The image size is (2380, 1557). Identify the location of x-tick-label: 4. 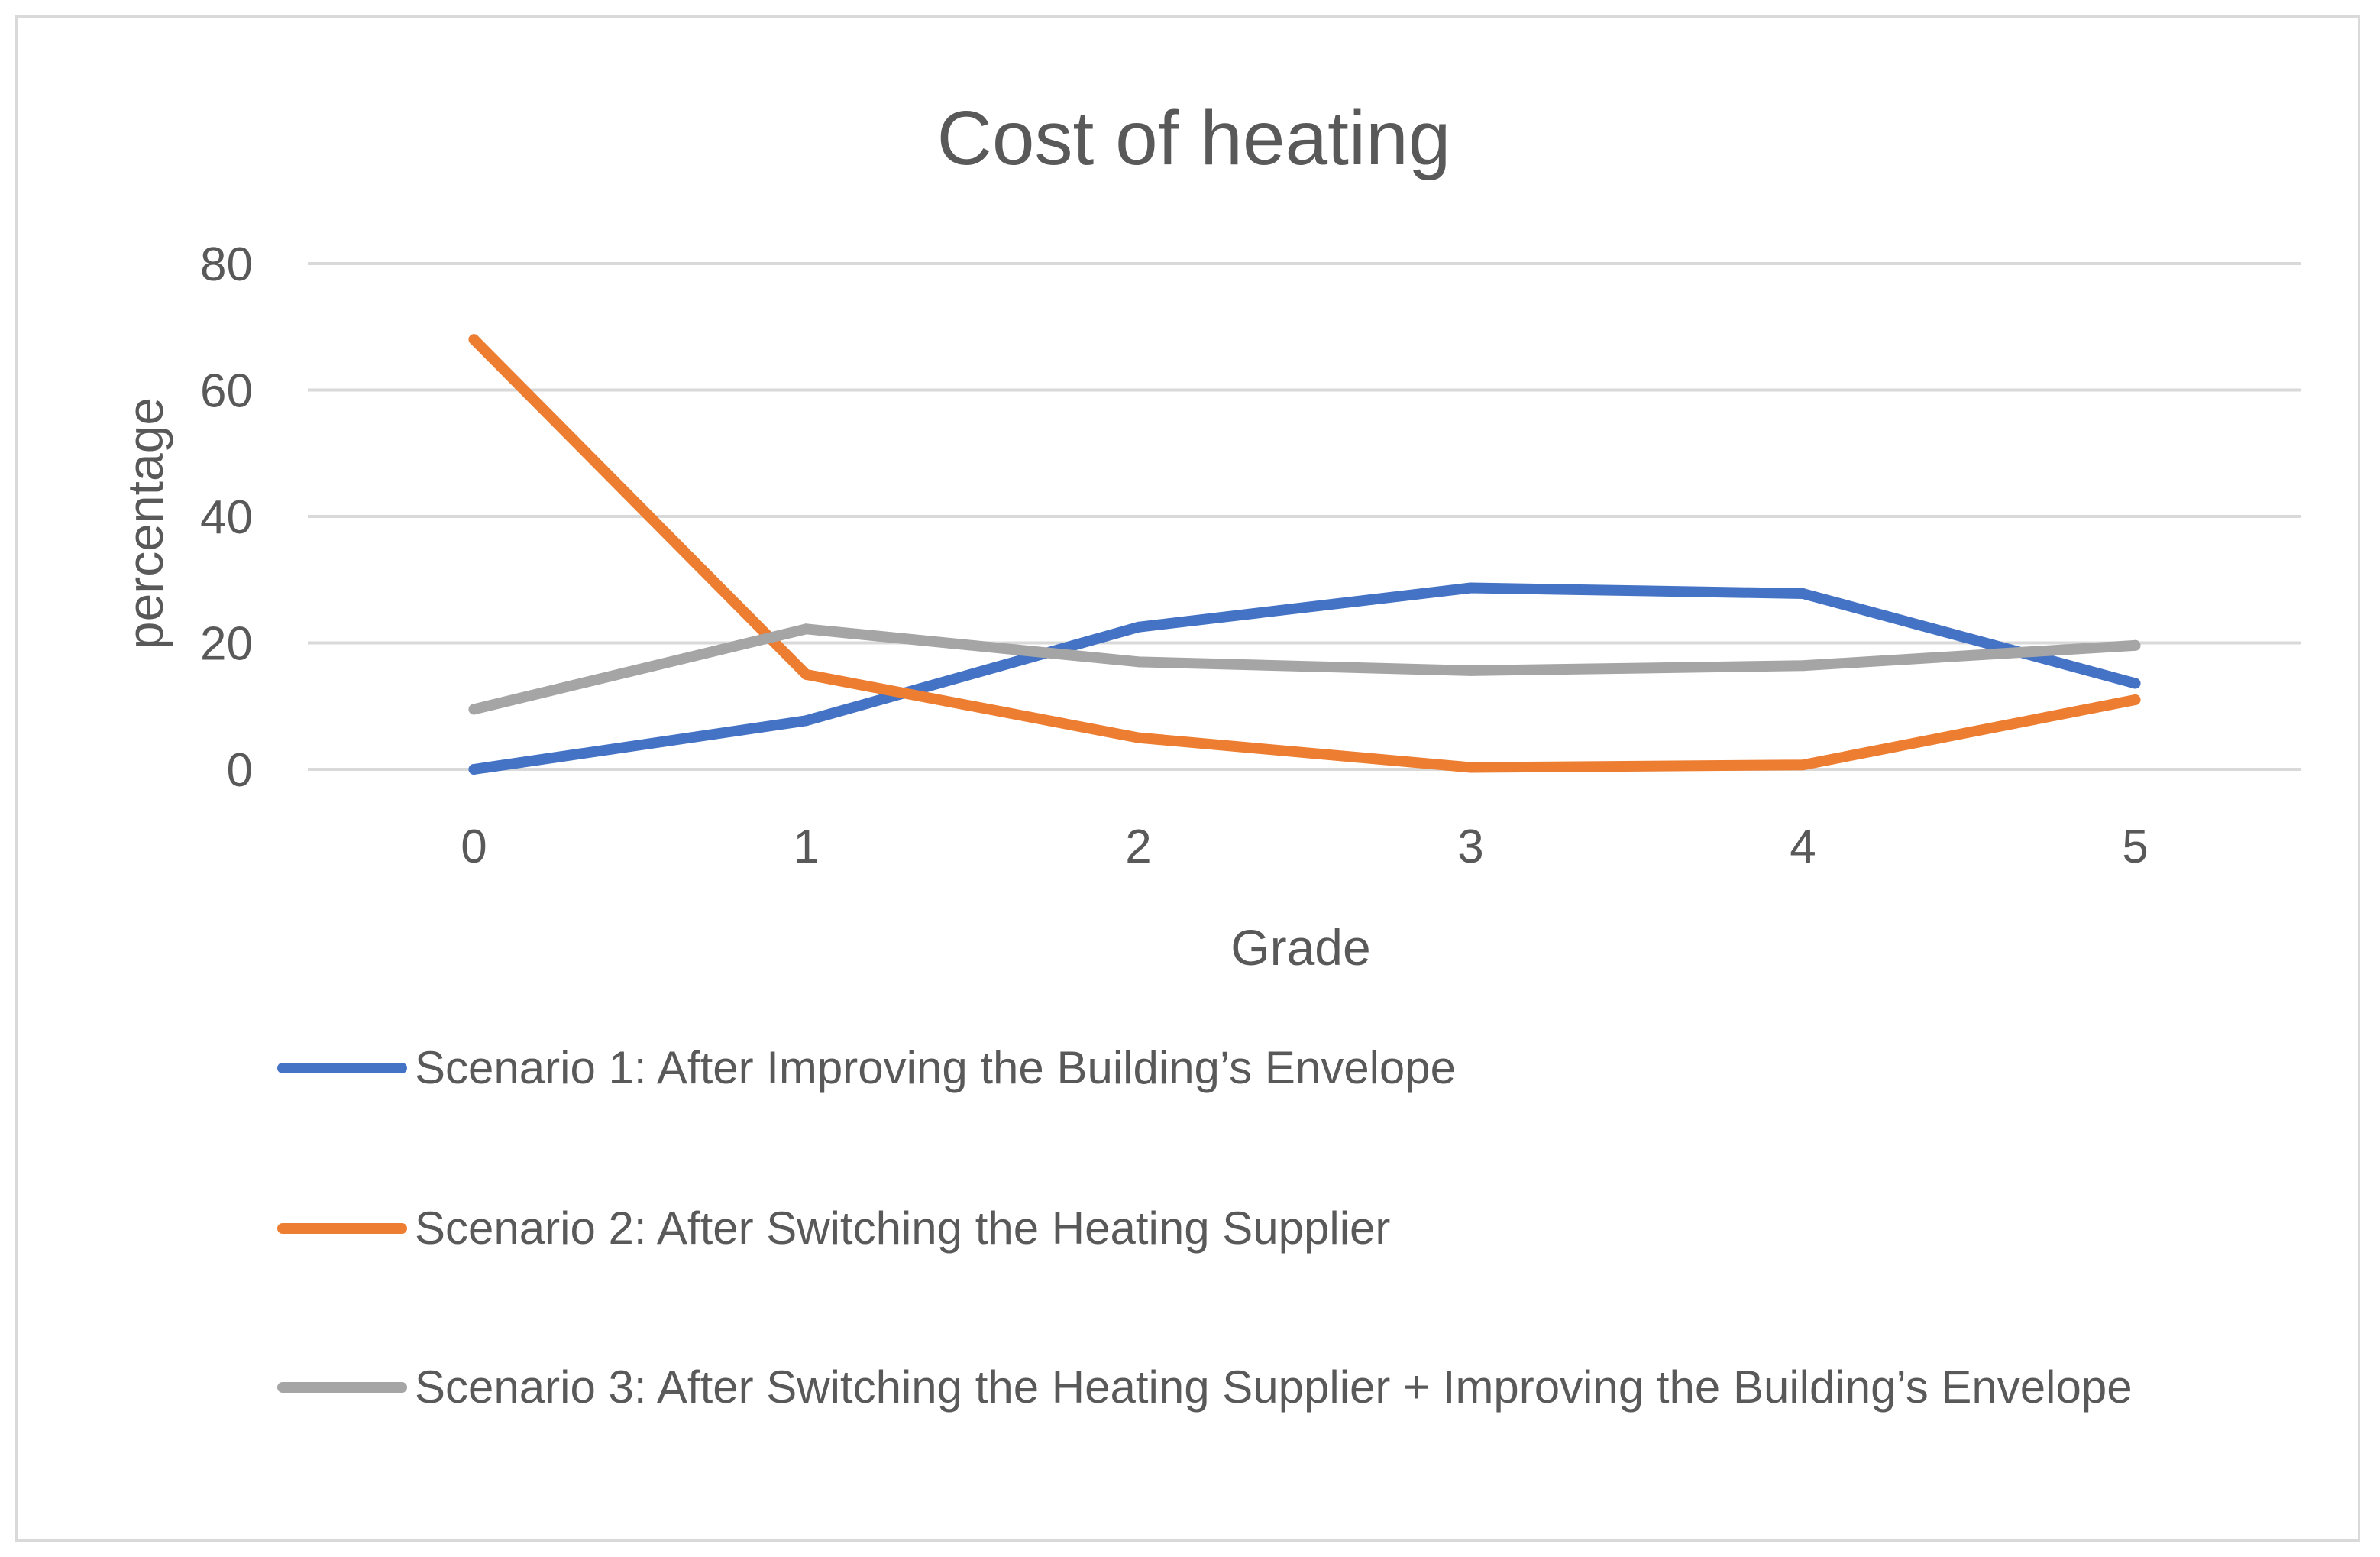
(1803, 847).